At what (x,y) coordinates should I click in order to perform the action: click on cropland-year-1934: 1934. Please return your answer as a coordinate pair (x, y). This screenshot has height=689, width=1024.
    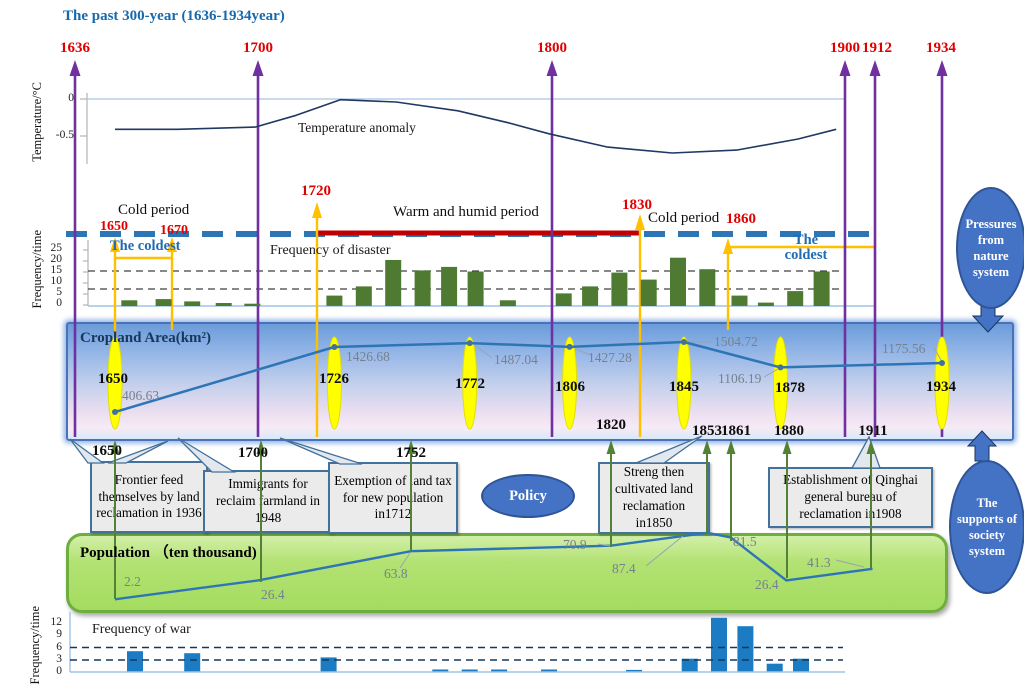
    Looking at the image, I should click on (941, 387).